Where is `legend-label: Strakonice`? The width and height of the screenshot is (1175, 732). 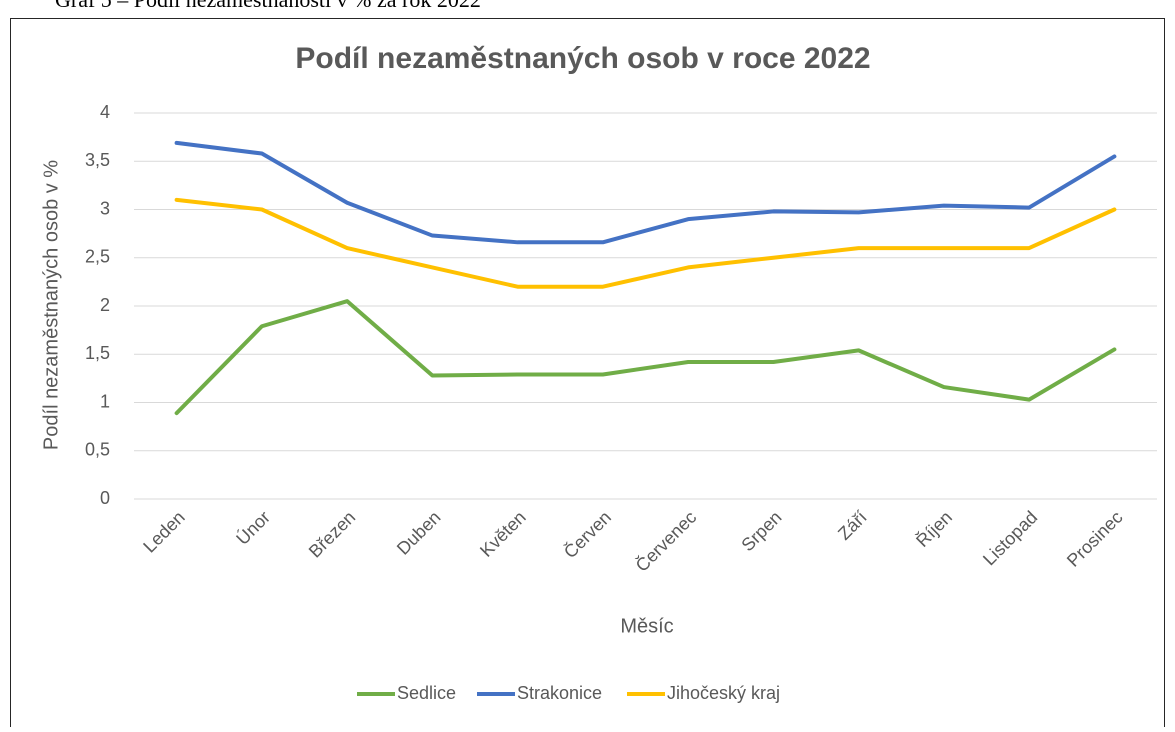
legend-label: Strakonice is located at coordinates (559, 693).